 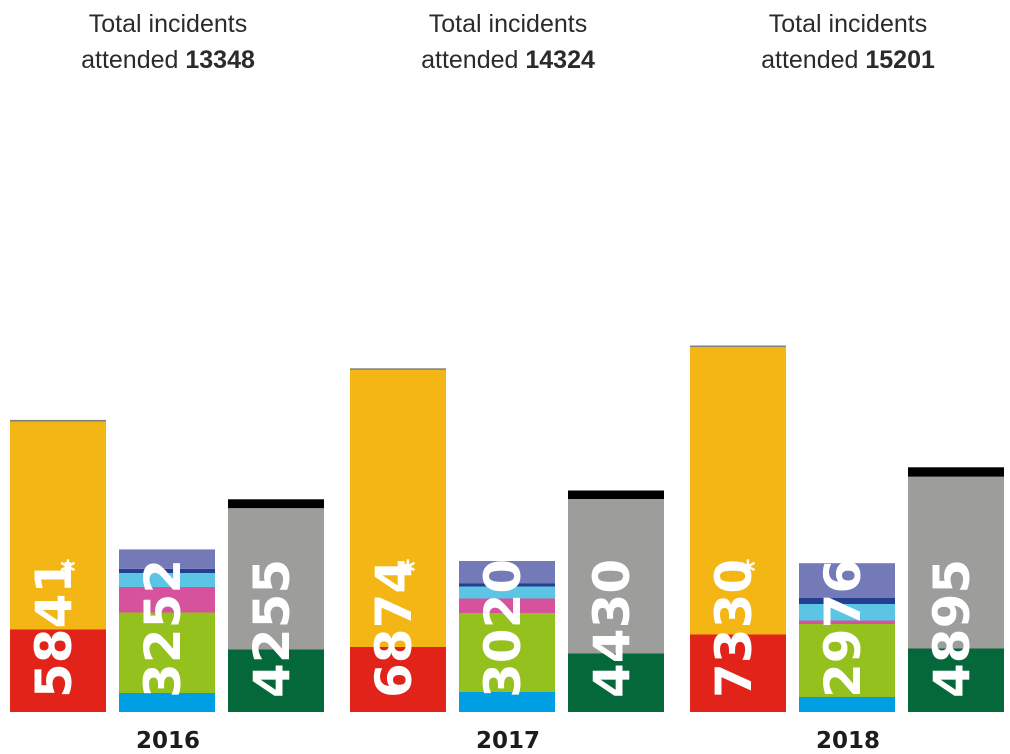 I want to click on stacked-bar: 2976, so click(x=847, y=635).